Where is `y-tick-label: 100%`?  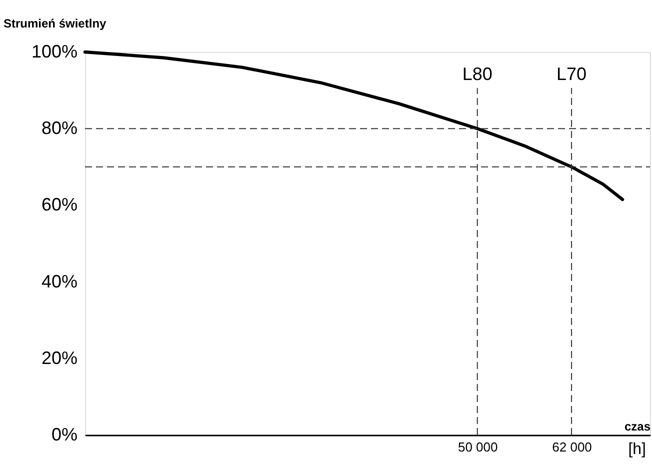
y-tick-label: 100% is located at coordinates (54, 52).